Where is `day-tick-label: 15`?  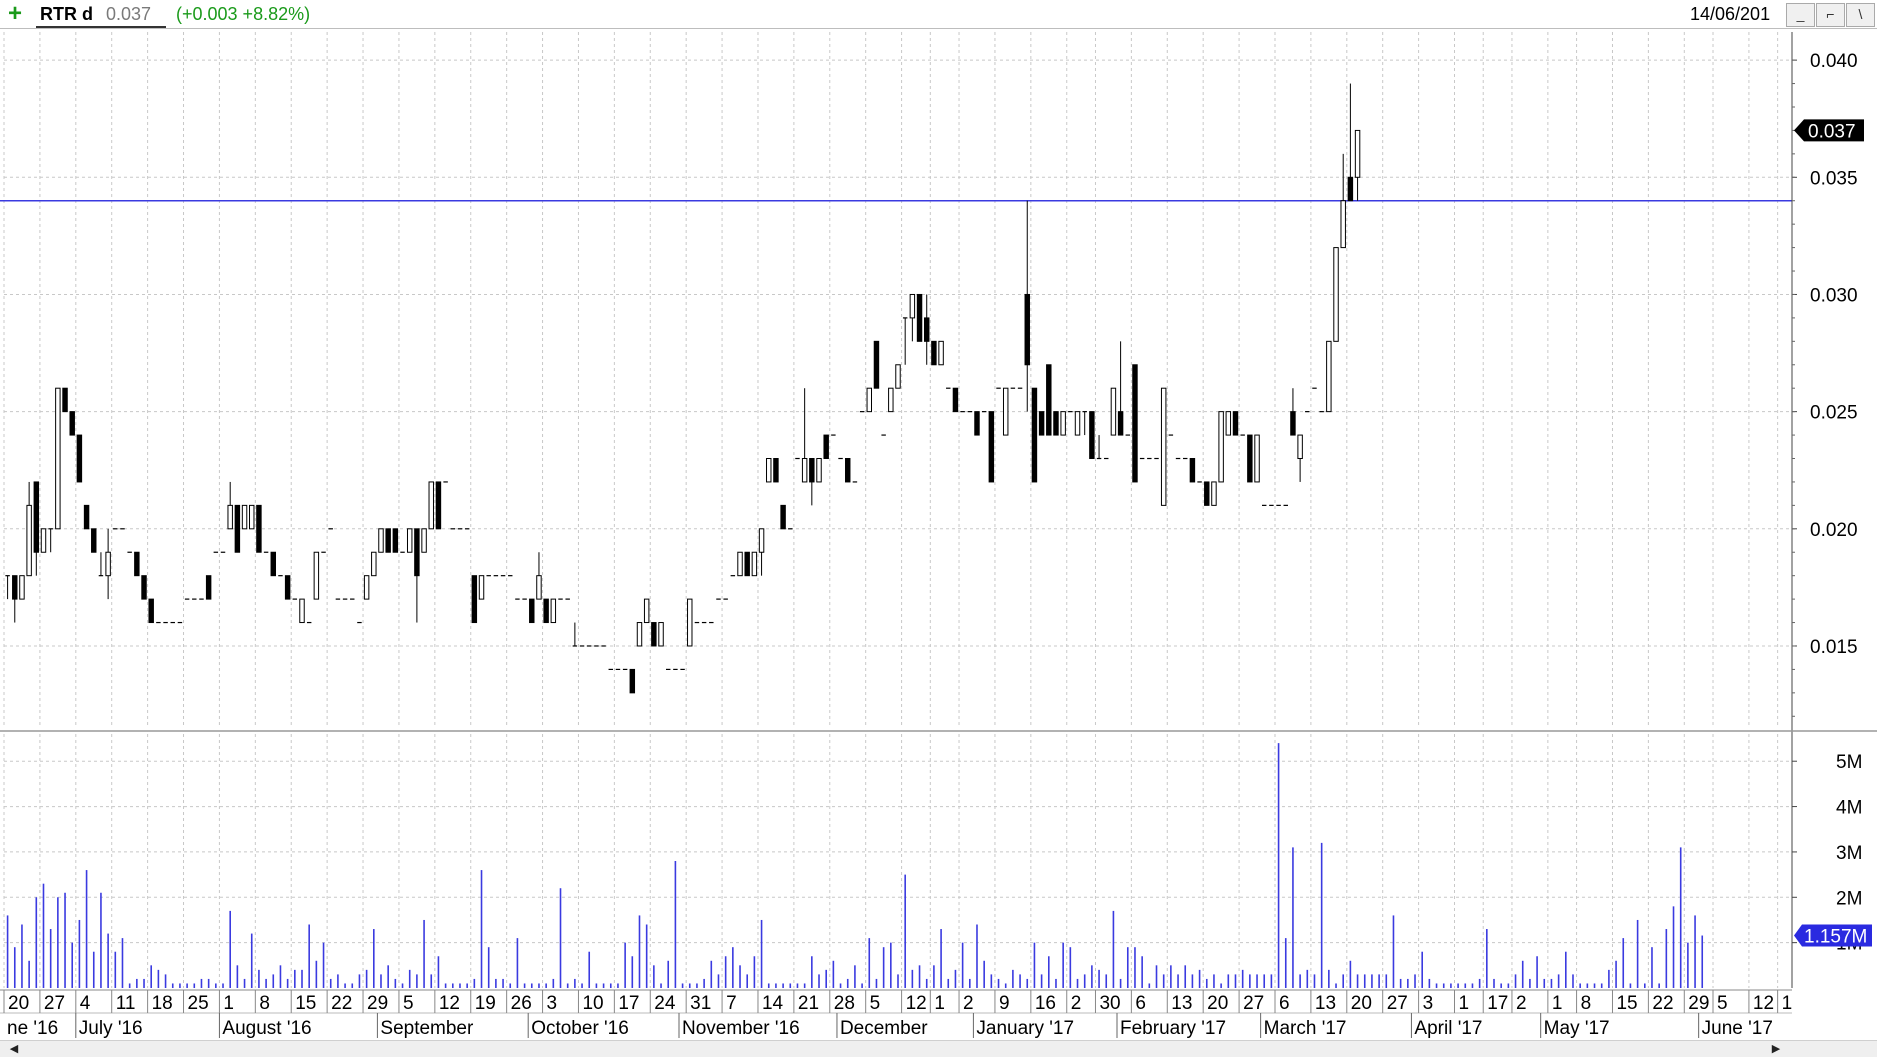 day-tick-label: 15 is located at coordinates (1626, 1003).